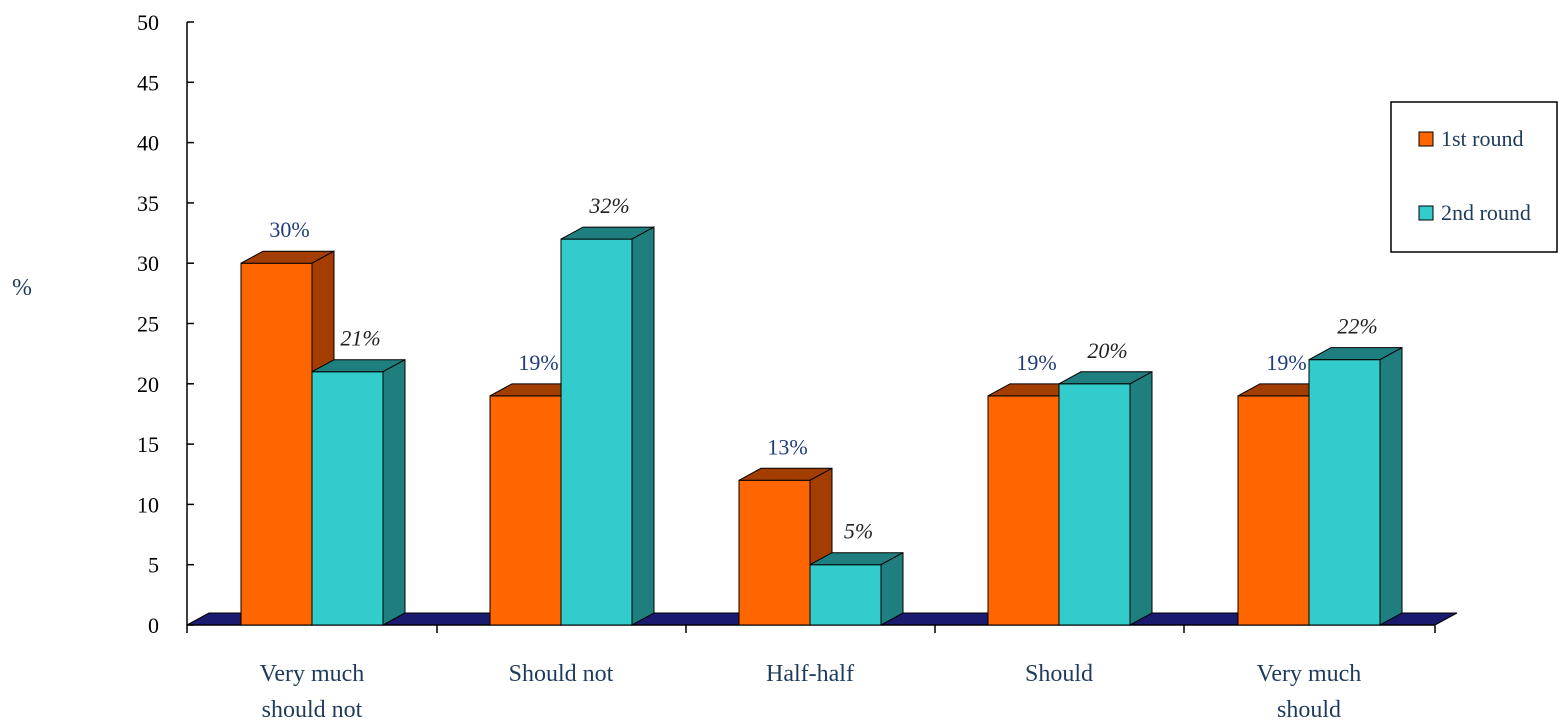 The width and height of the screenshot is (1559, 726). Describe the element at coordinates (148, 324) in the screenshot. I see `y-tick-label: 25` at that location.